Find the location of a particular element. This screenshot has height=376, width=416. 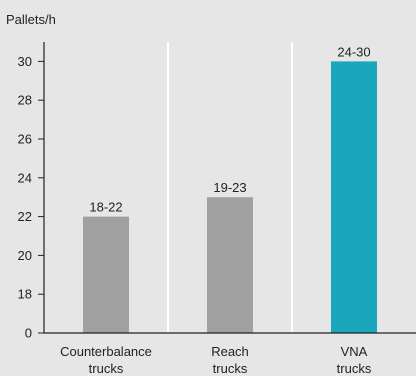

y-ticks: 0 18 20 22 24 26 28 30 is located at coordinates (31, 197).